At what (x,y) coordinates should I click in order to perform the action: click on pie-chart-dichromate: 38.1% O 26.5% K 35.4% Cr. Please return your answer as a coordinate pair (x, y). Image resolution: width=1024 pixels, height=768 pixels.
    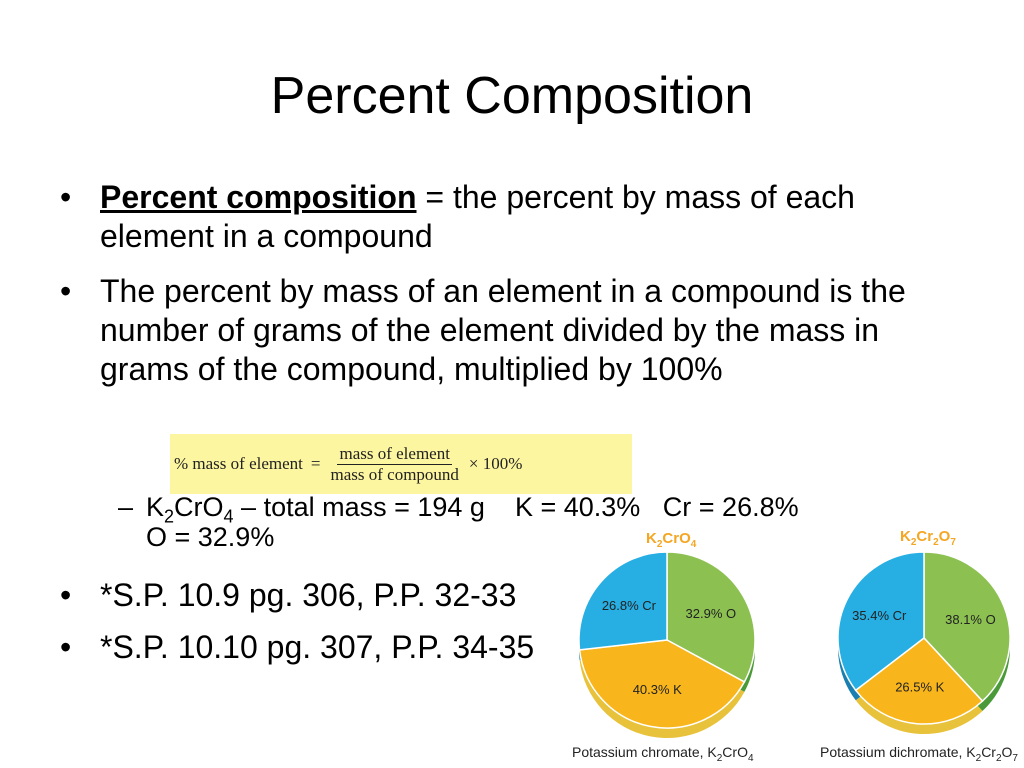
    Looking at the image, I should click on (924, 642).